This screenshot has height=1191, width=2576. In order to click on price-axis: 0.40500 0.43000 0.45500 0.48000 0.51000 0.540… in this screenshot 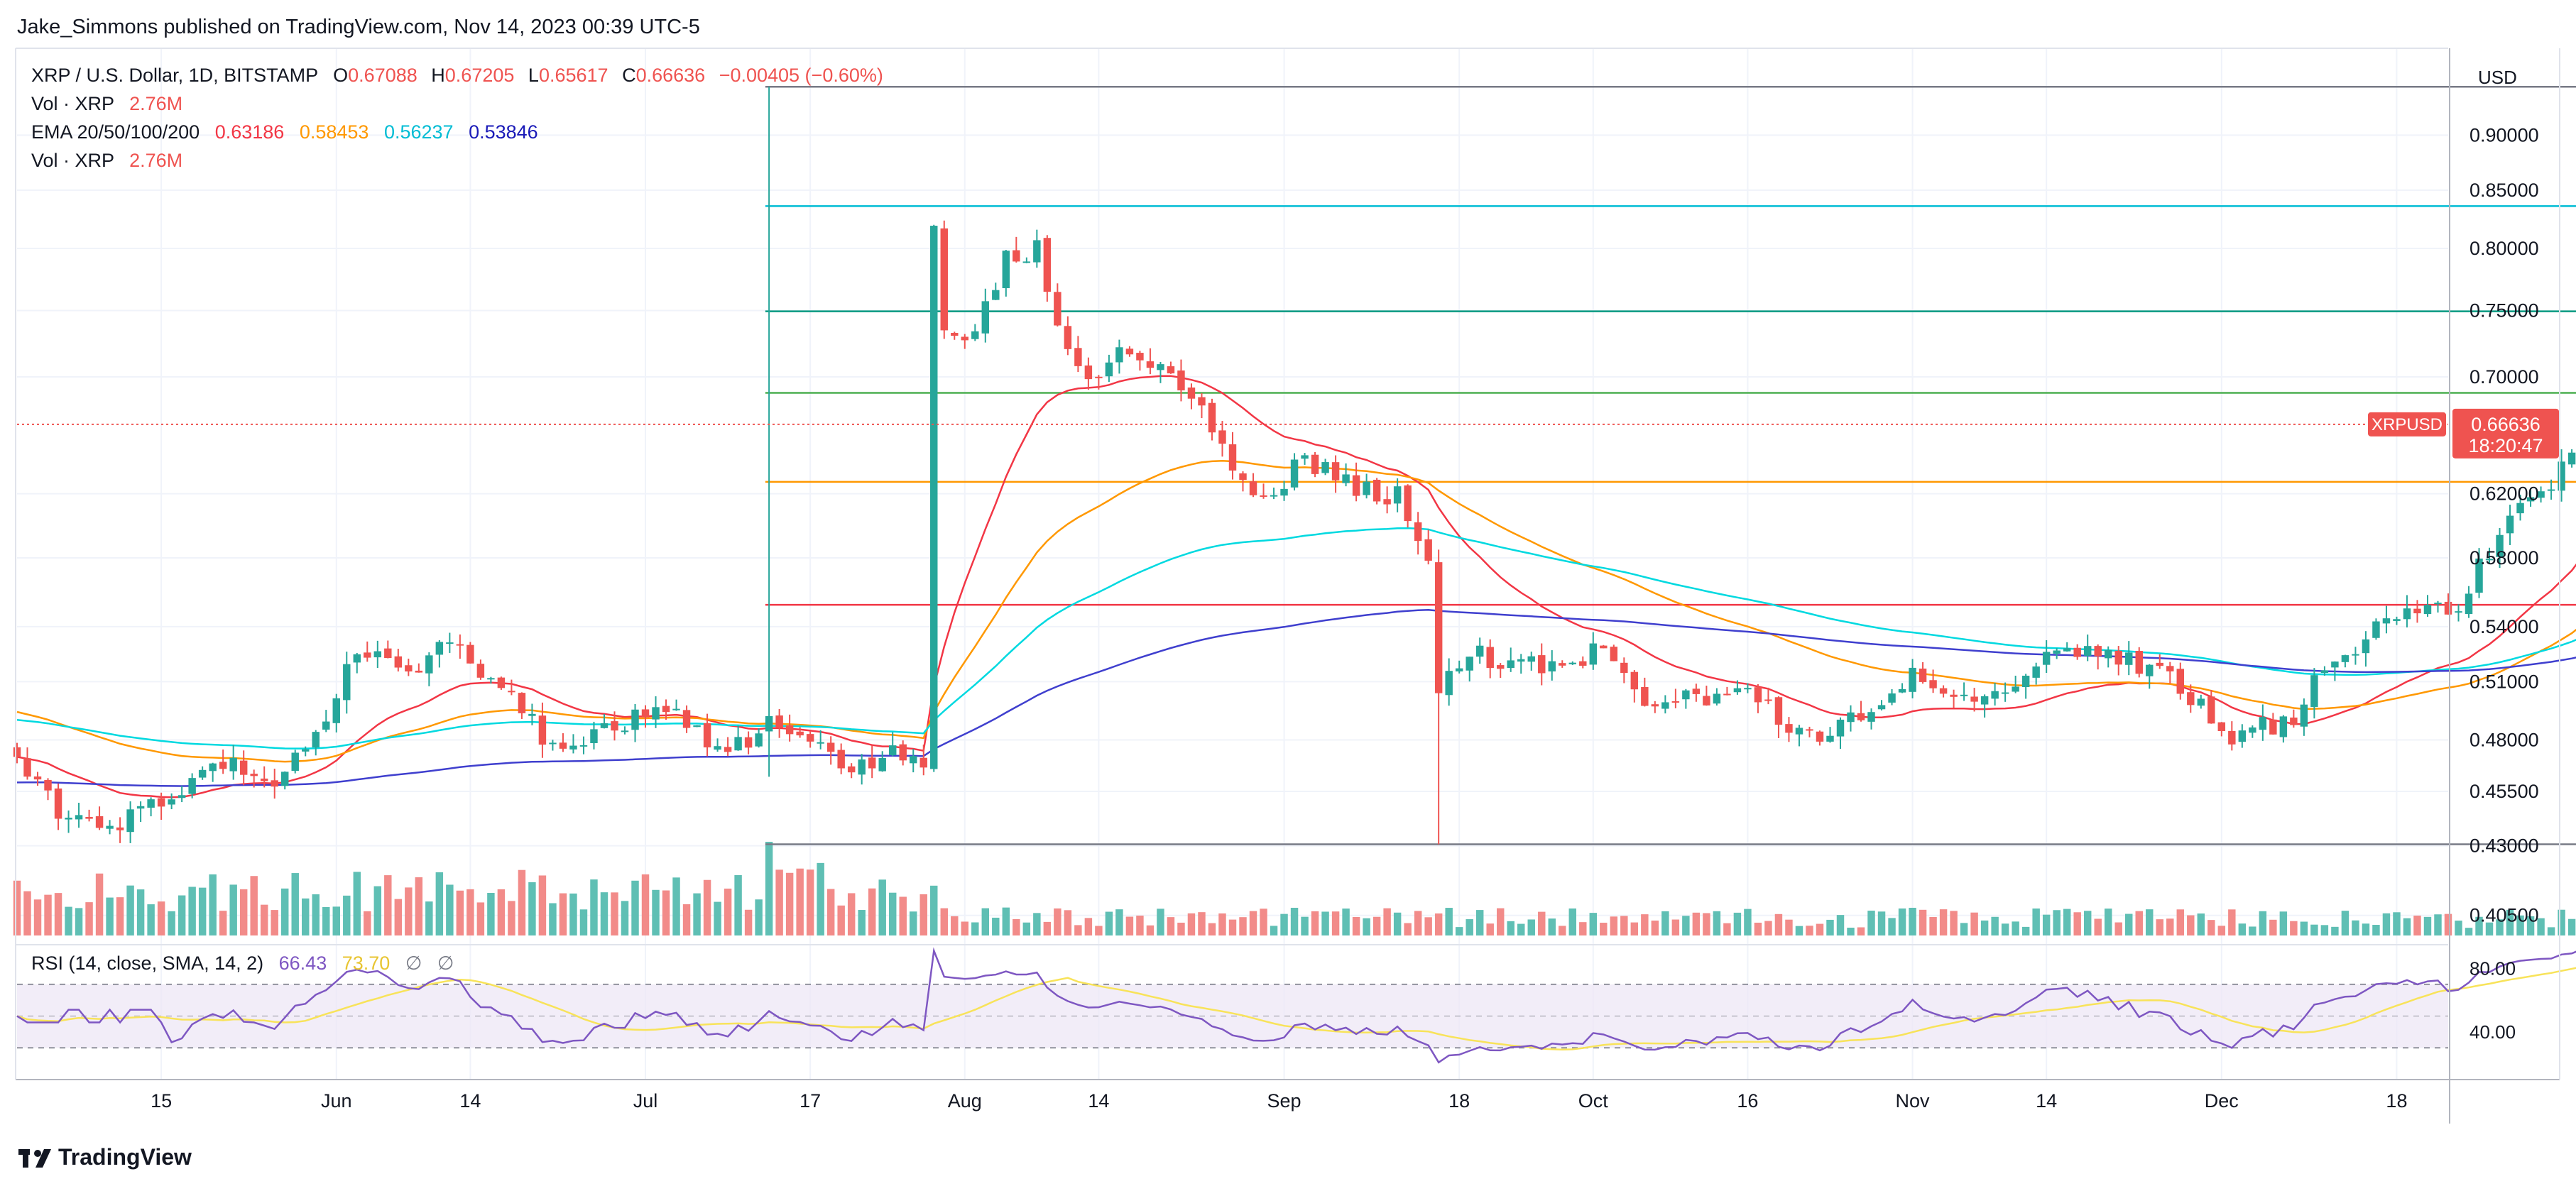, I will do `click(2504, 525)`.